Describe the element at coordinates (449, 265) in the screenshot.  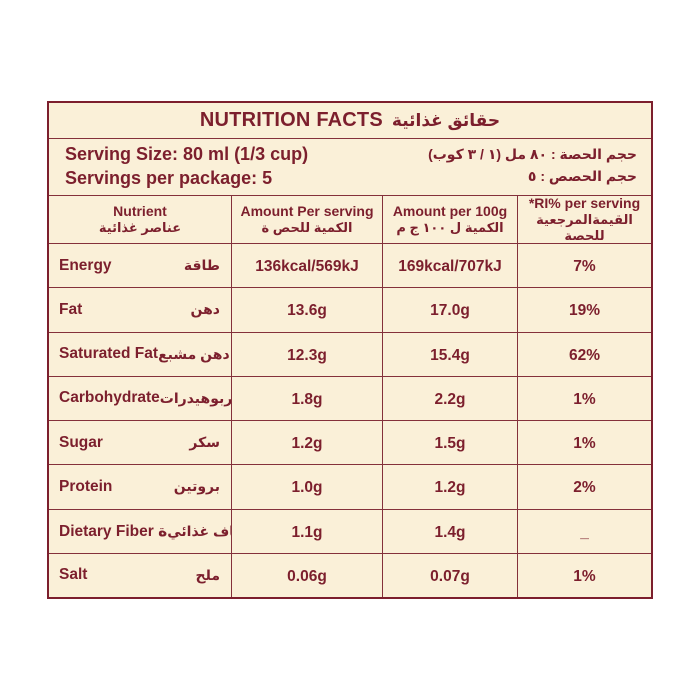
I see `energy-per-100g: 169kcal/707kJ` at that location.